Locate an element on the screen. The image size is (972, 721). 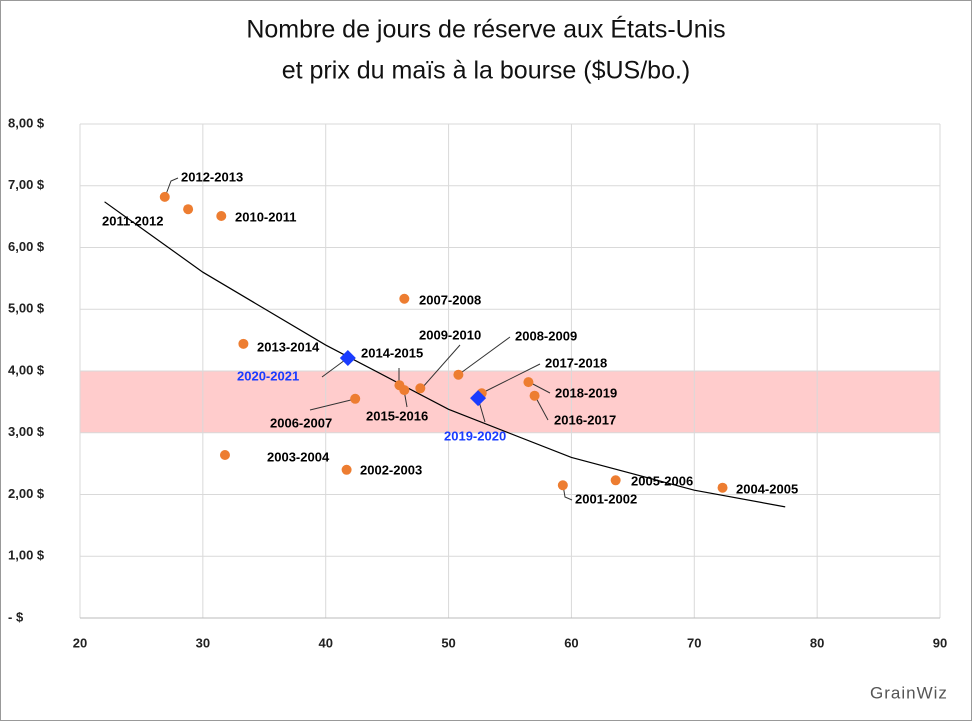
point-label: 2007-2008 is located at coordinates (450, 299).